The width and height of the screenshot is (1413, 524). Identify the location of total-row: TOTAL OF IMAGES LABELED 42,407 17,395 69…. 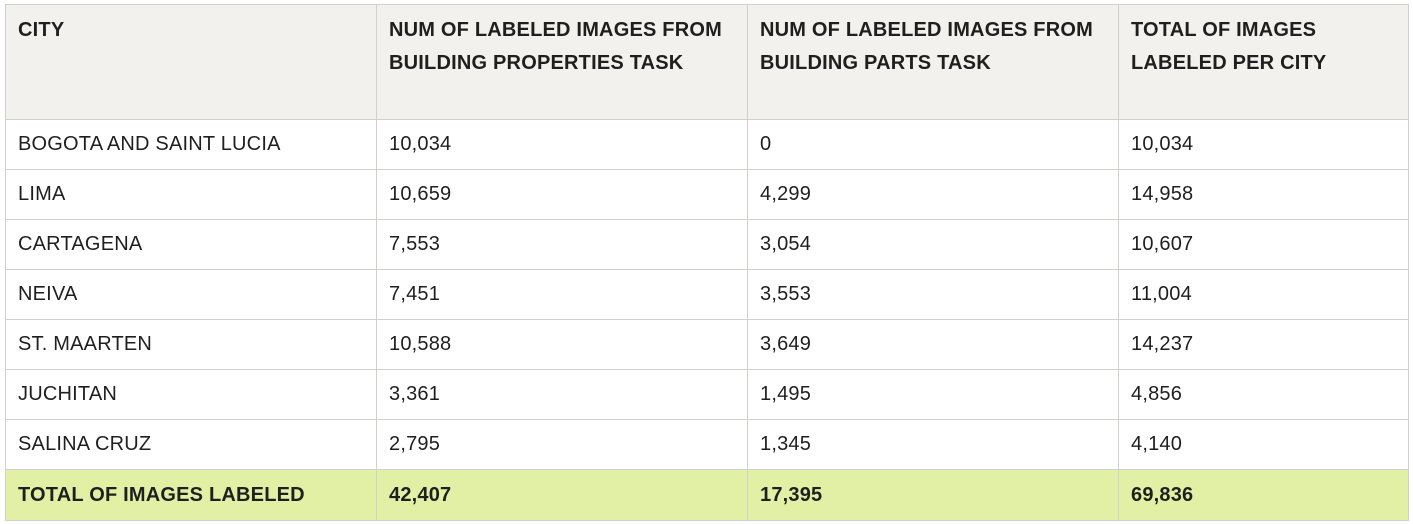
(707, 495).